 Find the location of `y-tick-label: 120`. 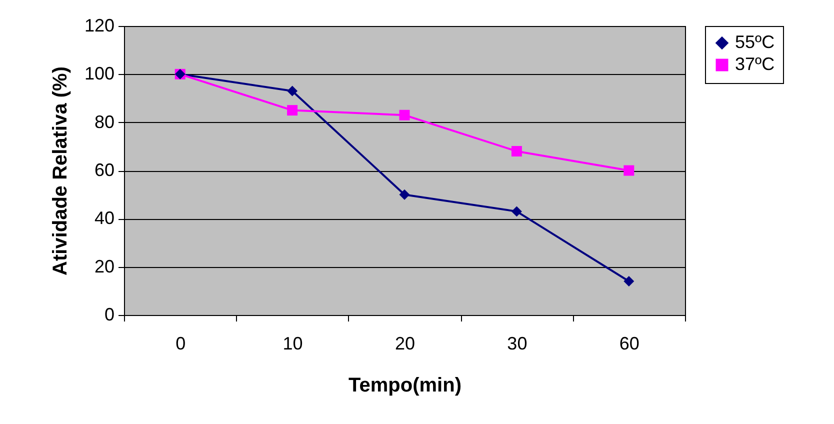

y-tick-label: 120 is located at coordinates (99, 26).